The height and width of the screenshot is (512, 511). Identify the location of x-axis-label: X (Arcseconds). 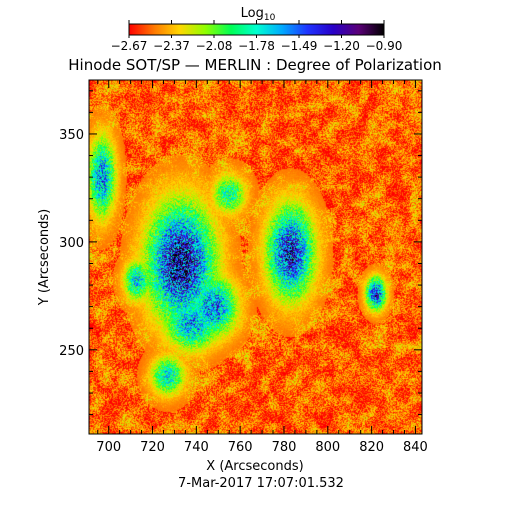
(254, 466).